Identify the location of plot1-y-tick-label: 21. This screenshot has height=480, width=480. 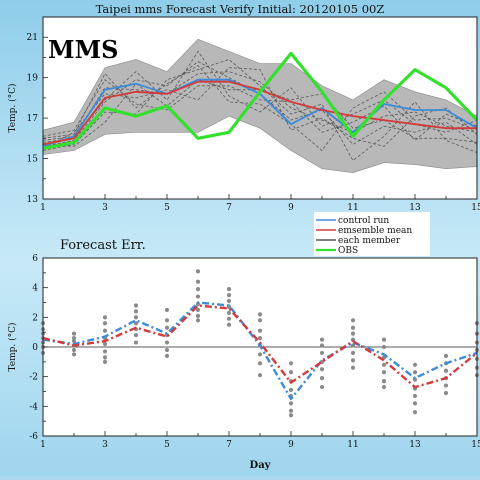
(32, 38).